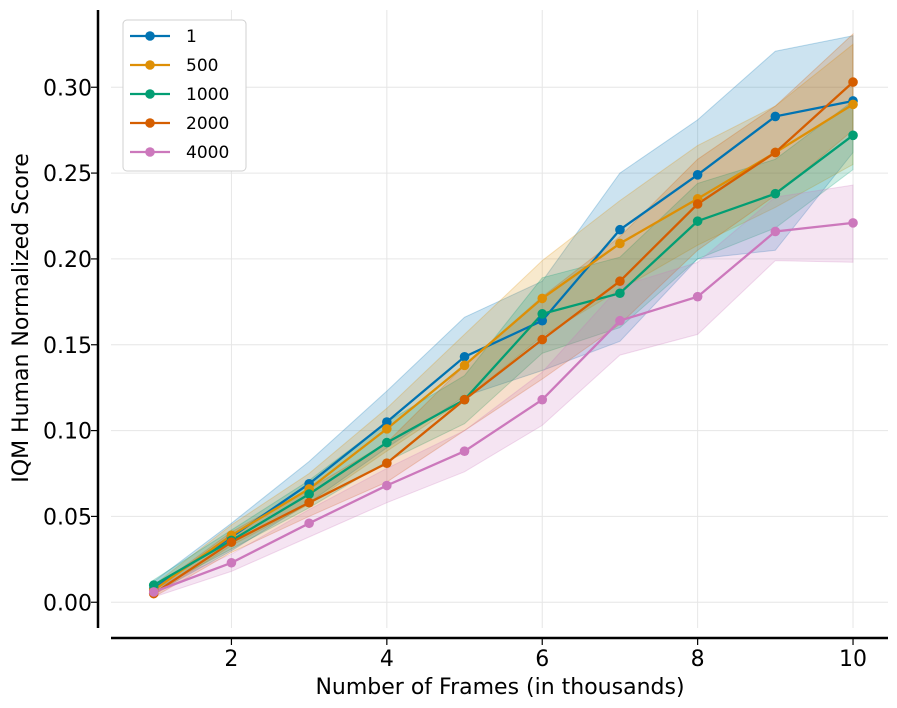 This screenshot has height=708, width=897. Describe the element at coordinates (67, 174) in the screenshot. I see `y-tick-label: 0.25` at that location.